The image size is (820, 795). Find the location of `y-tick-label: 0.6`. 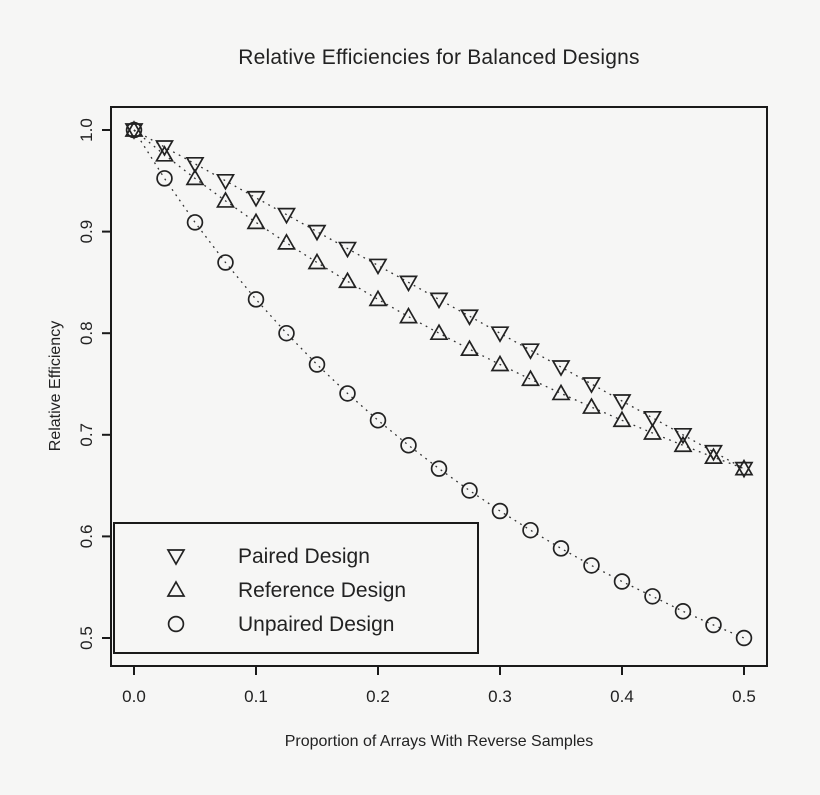

y-tick-label: 0.6 is located at coordinates (86, 537).